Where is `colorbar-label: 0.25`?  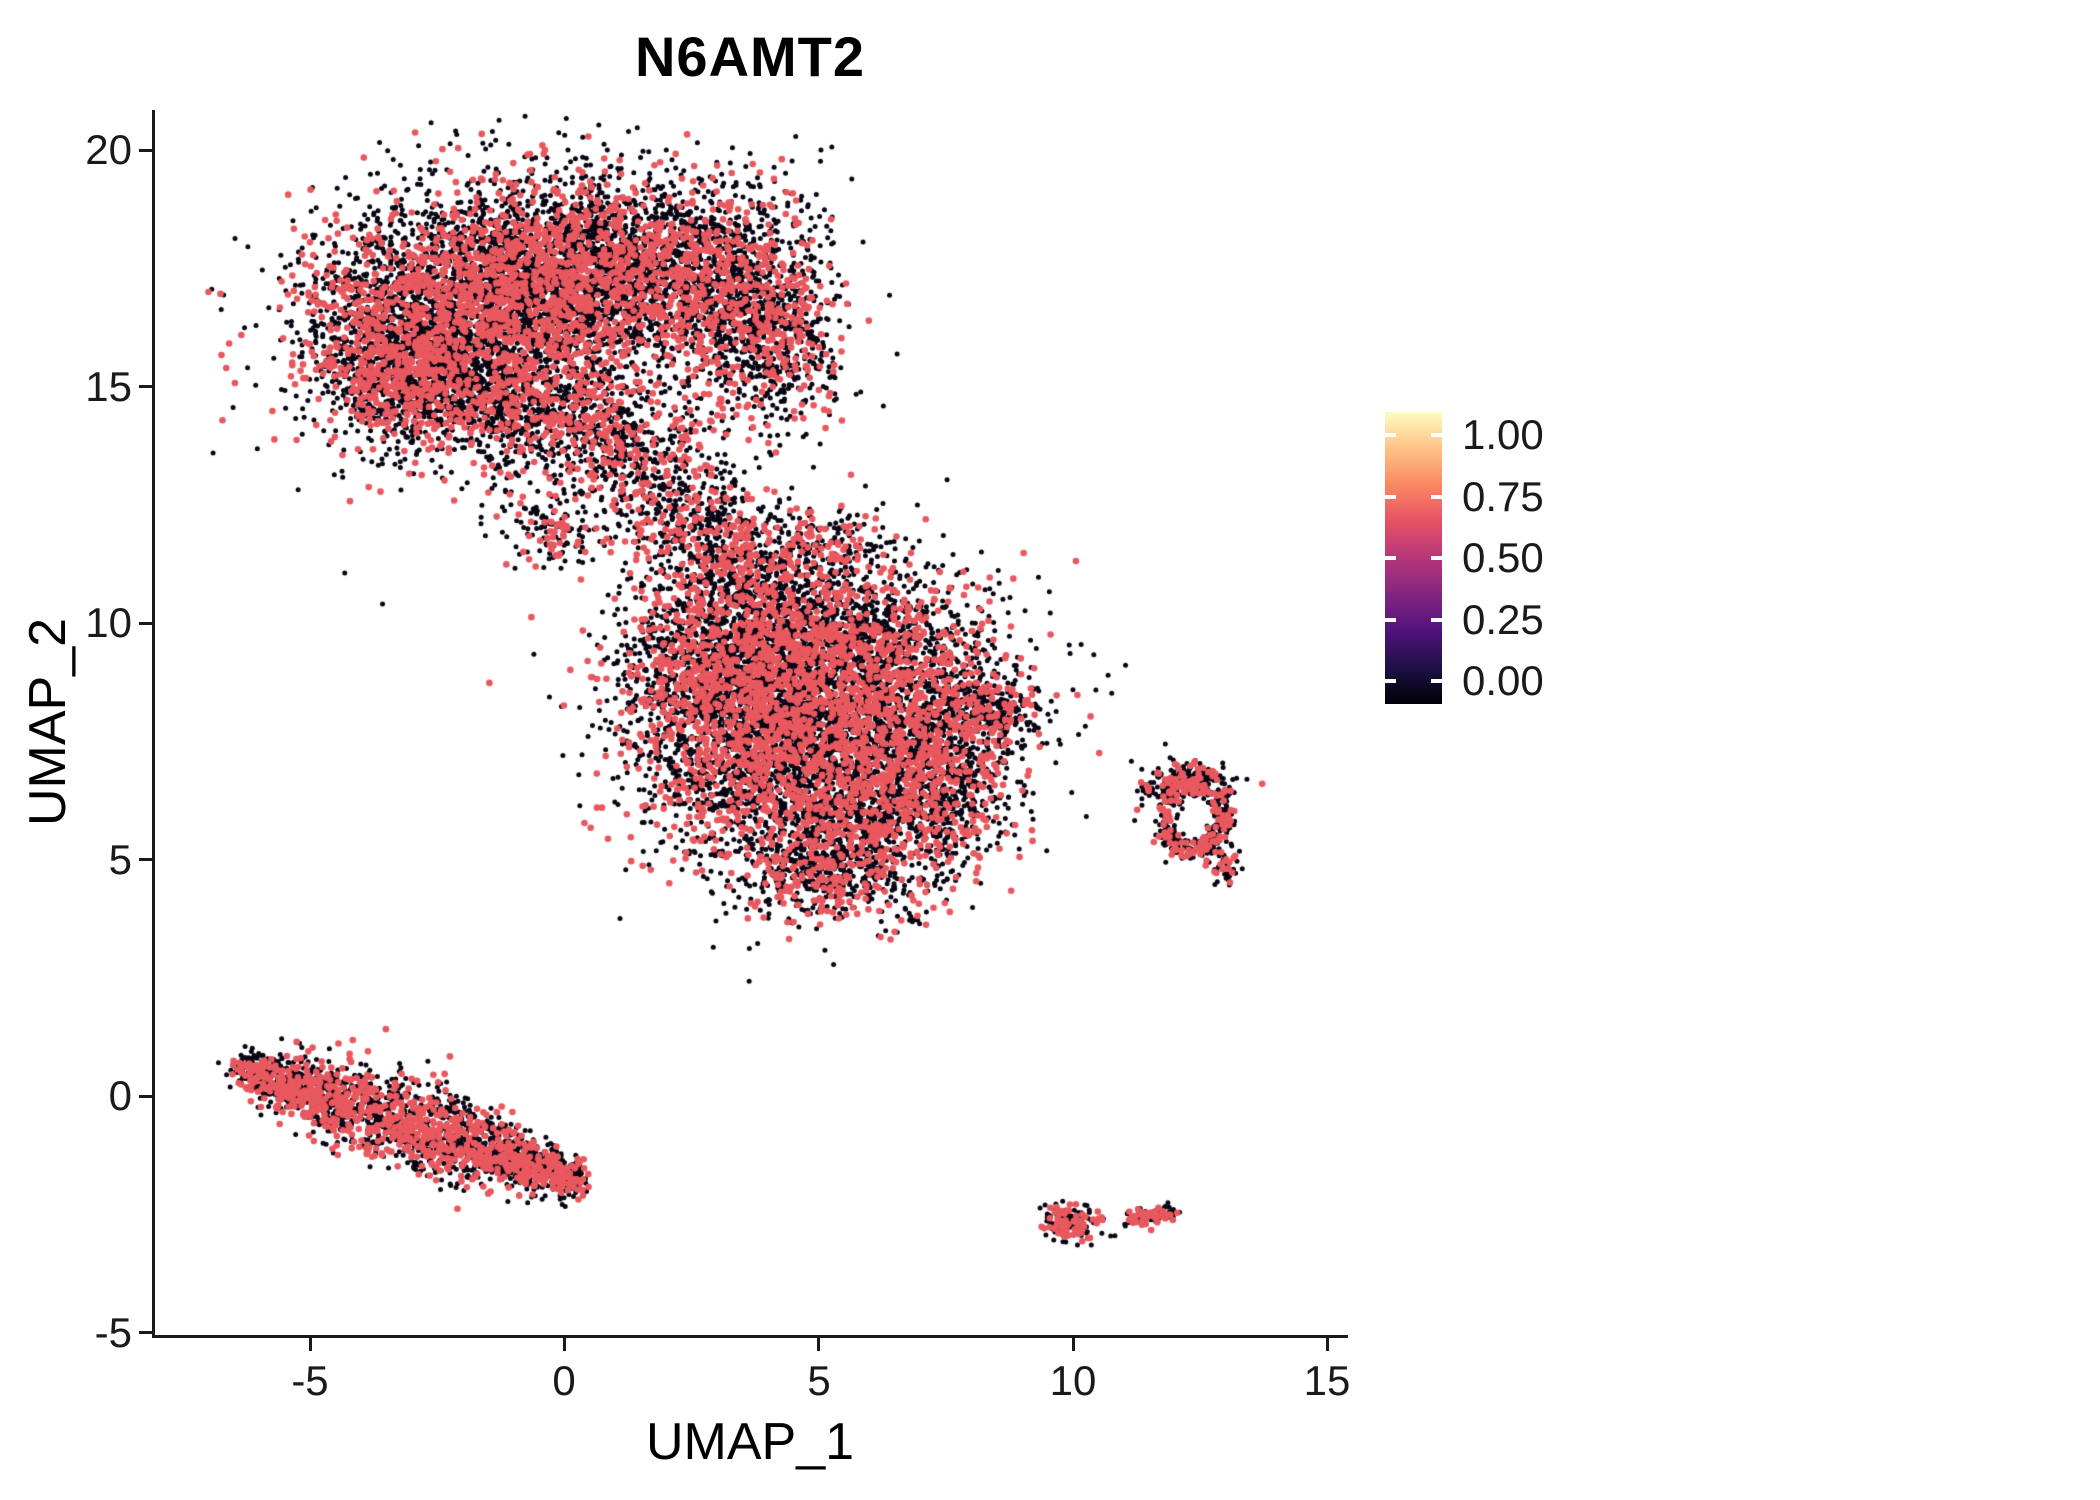 colorbar-label: 0.25 is located at coordinates (1503, 619).